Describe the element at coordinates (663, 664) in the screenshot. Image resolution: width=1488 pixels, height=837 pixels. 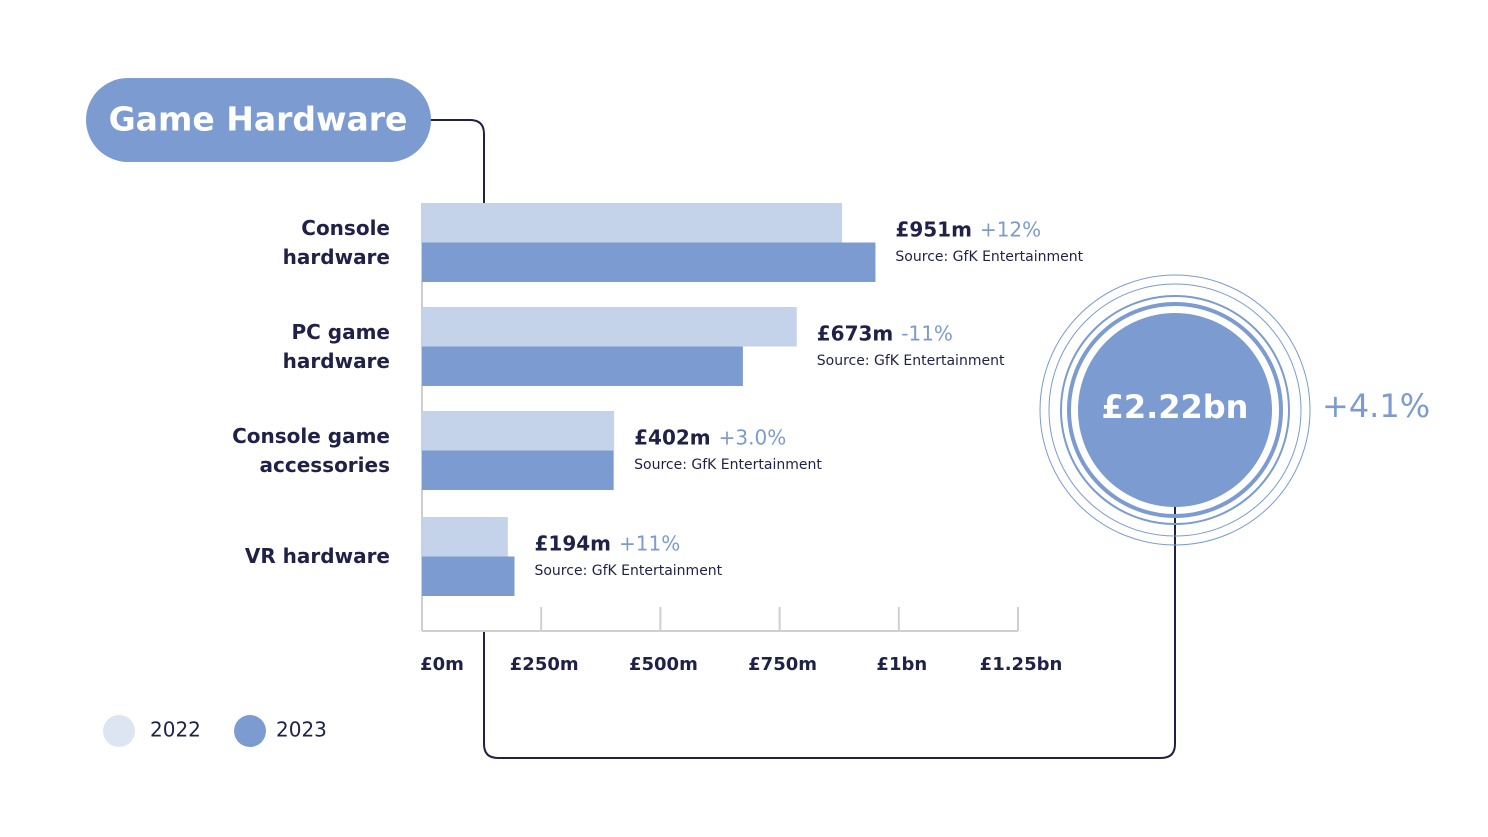
I see `x-tick-label: £500m` at that location.